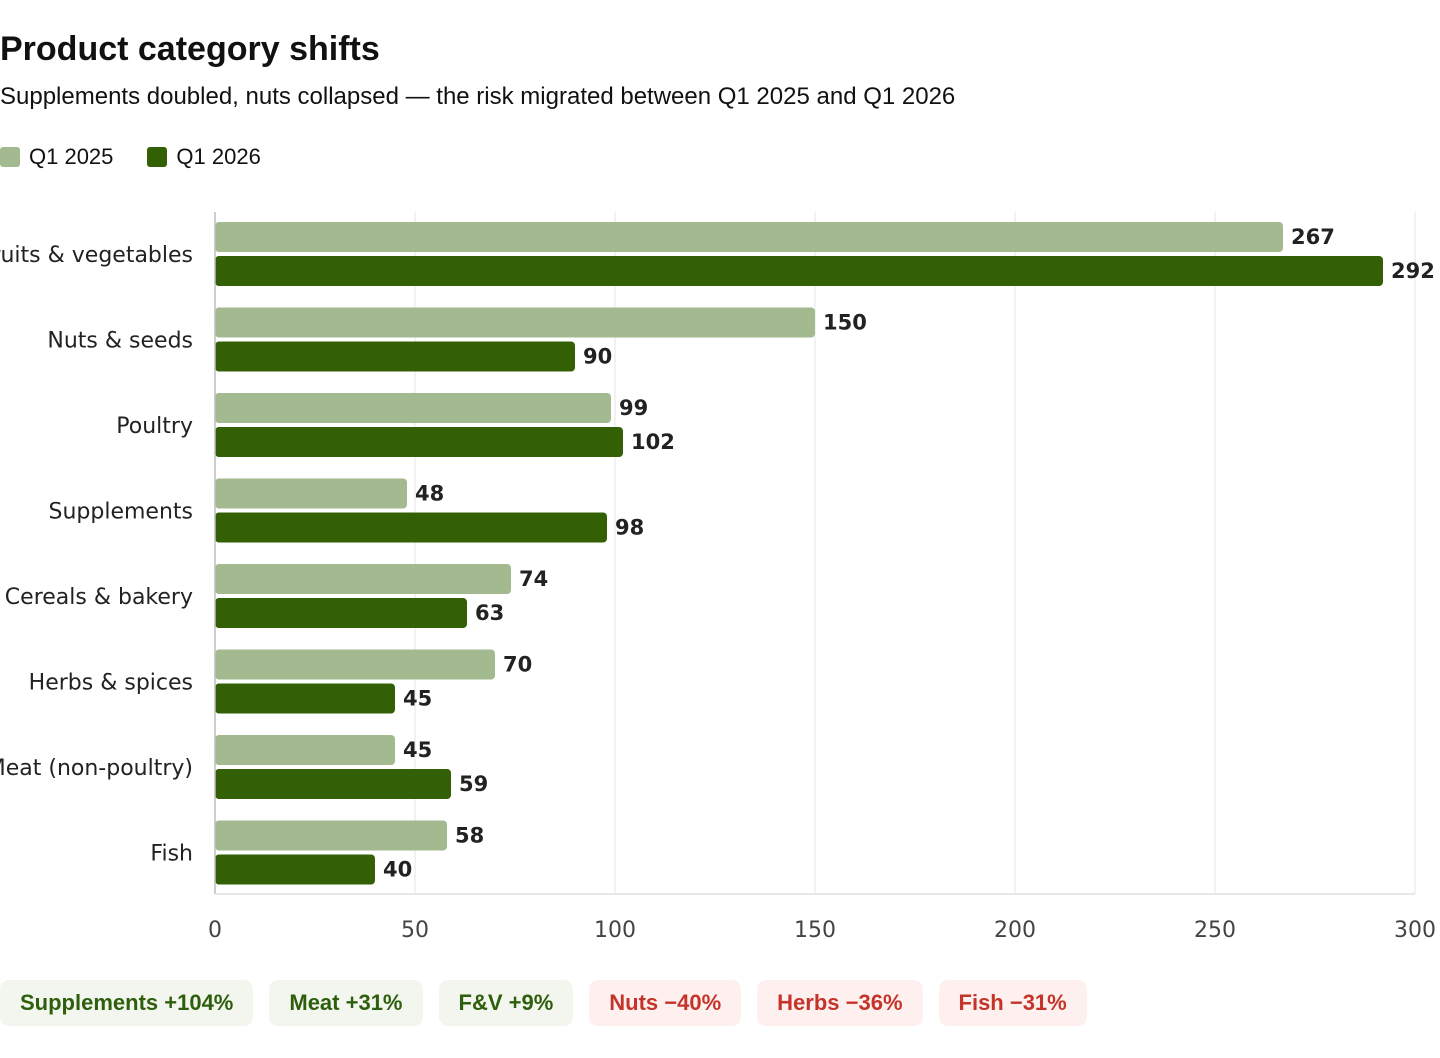 Image resolution: width=1440 pixels, height=1058 pixels. Describe the element at coordinates (517, 665) in the screenshot. I see `value-label-herbs-spices-q1-2025: 70` at that location.